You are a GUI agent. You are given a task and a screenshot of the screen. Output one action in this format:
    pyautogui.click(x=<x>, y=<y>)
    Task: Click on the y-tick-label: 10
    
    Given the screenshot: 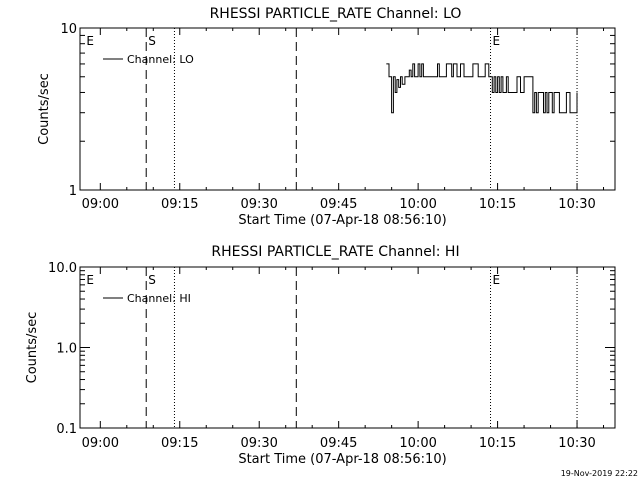 What is the action you would take?
    pyautogui.click(x=68, y=29)
    